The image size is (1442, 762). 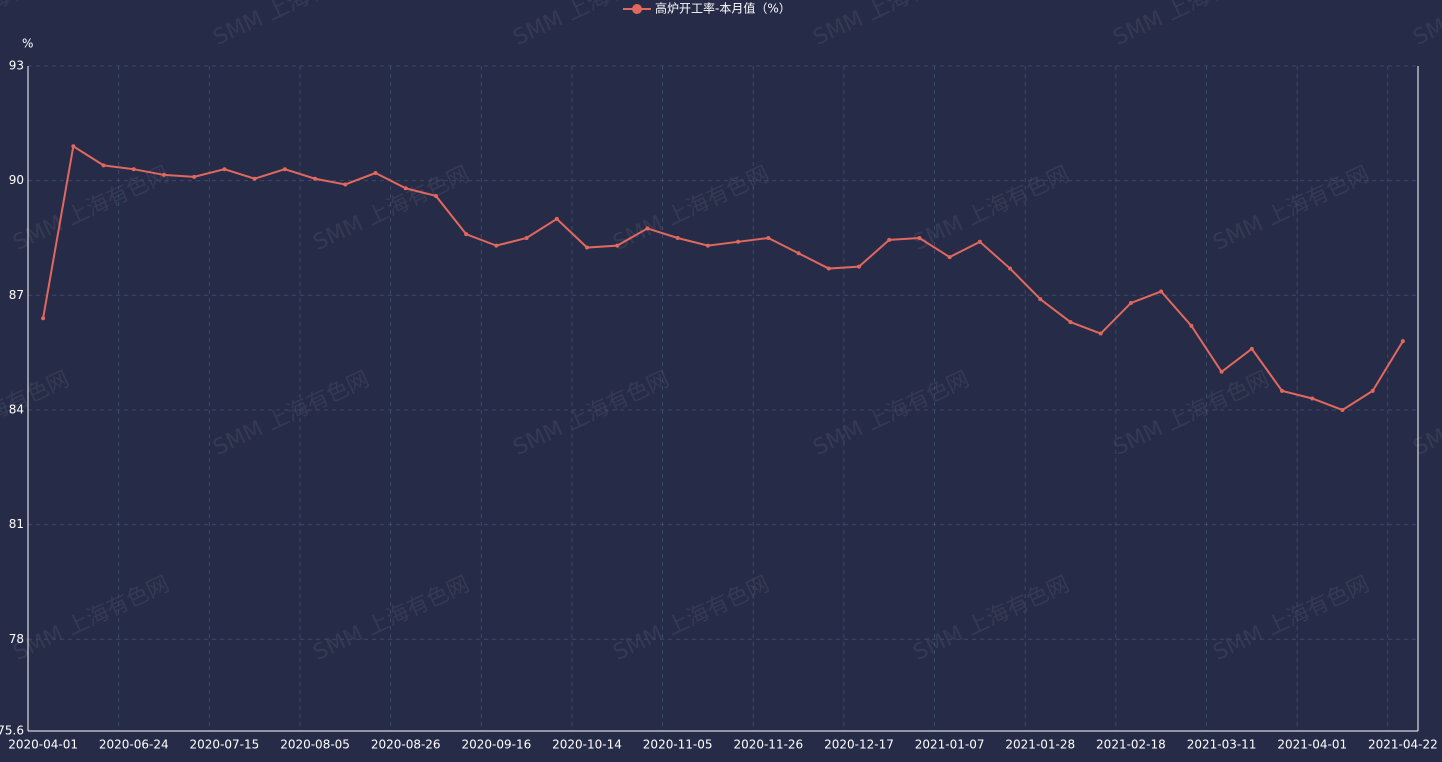 I want to click on x-tick-label: 2020-09-16, so click(x=496, y=745).